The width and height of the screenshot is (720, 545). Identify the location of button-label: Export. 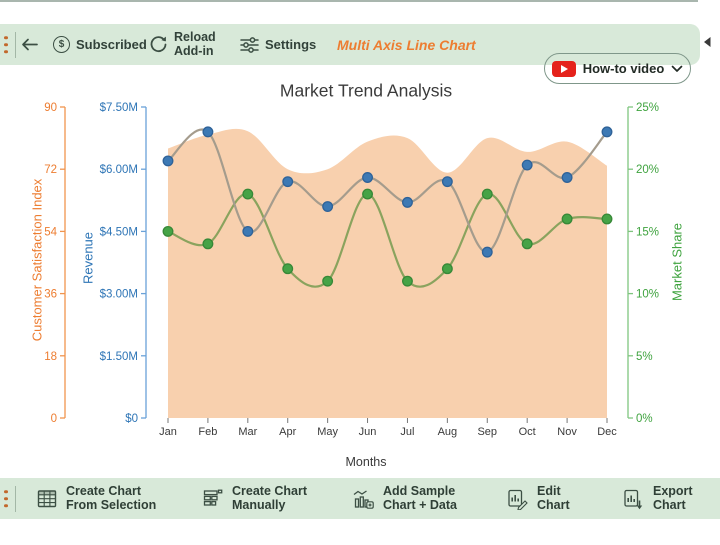
(673, 491).